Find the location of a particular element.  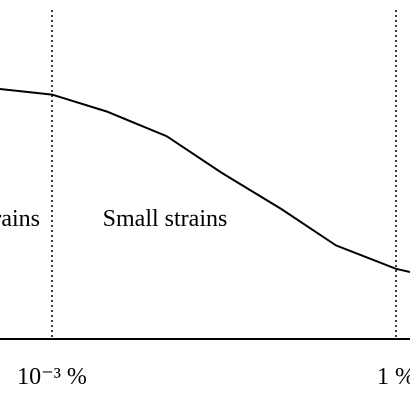

tick-label-1e-3-percent: 10⁻³ % is located at coordinates (52, 377).